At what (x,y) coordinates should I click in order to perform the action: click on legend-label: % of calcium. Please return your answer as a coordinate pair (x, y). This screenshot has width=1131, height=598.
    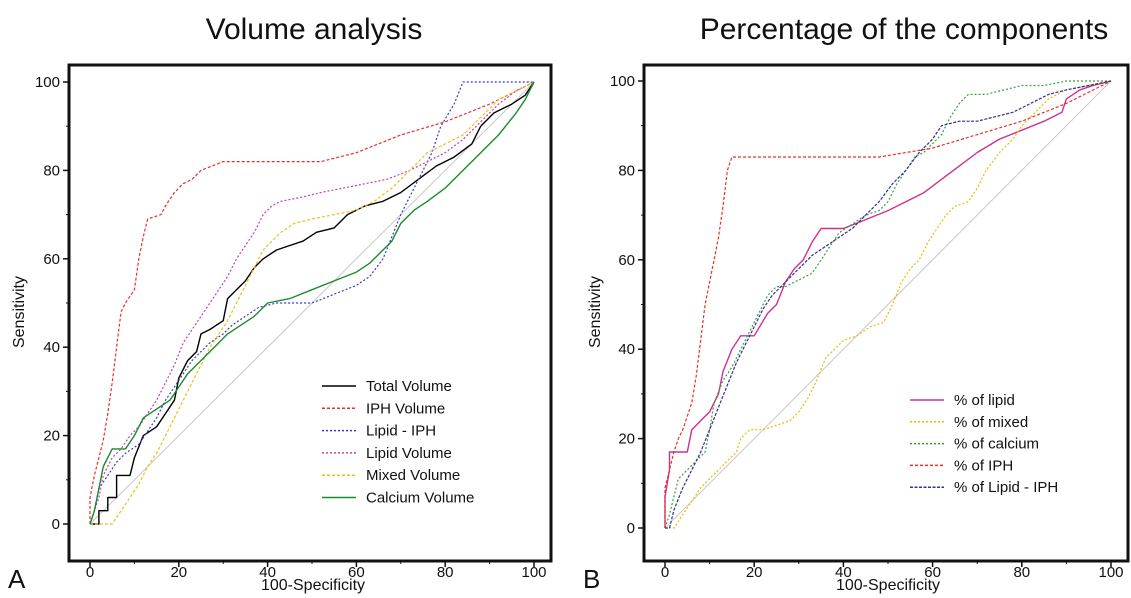
    Looking at the image, I should click on (996, 444).